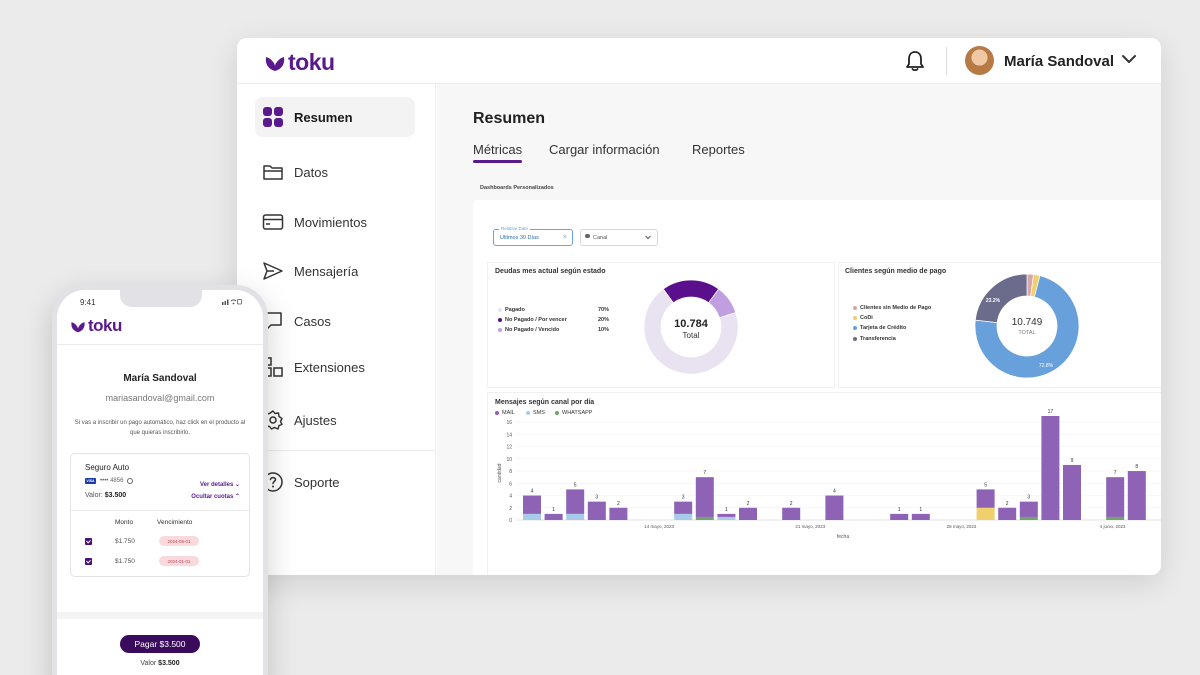  Describe the element at coordinates (215, 496) in the screenshot. I see `ocultar-cuotas-link: Ocultar cuotas ⌃` at that location.